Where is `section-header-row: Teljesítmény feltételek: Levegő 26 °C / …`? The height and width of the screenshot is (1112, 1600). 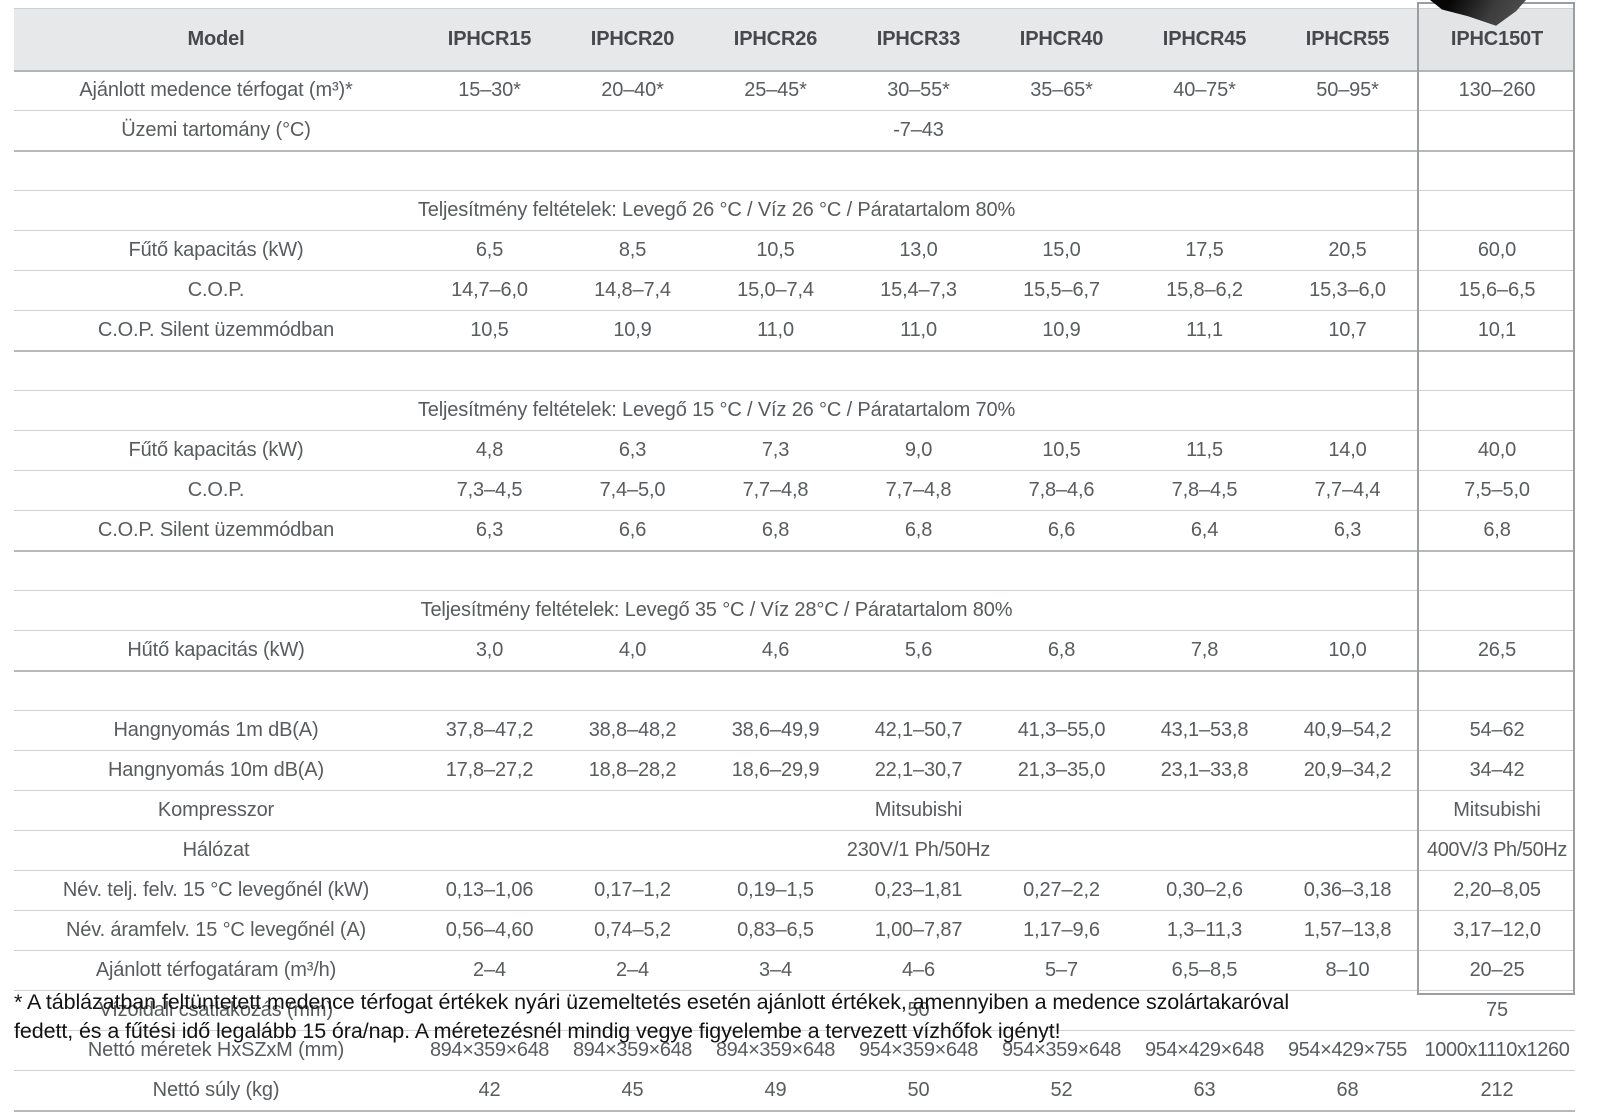 section-header-row: Teljesítmény feltételek: Levegő 26 °C / … is located at coordinates (794, 210).